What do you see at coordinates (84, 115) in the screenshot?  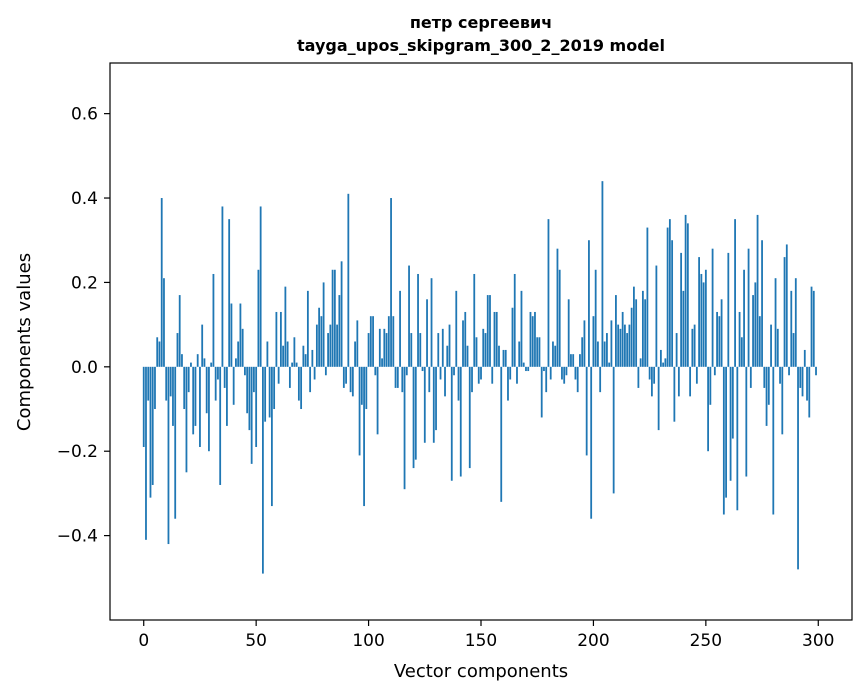 I see `y-tick-label: 0.6` at bounding box center [84, 115].